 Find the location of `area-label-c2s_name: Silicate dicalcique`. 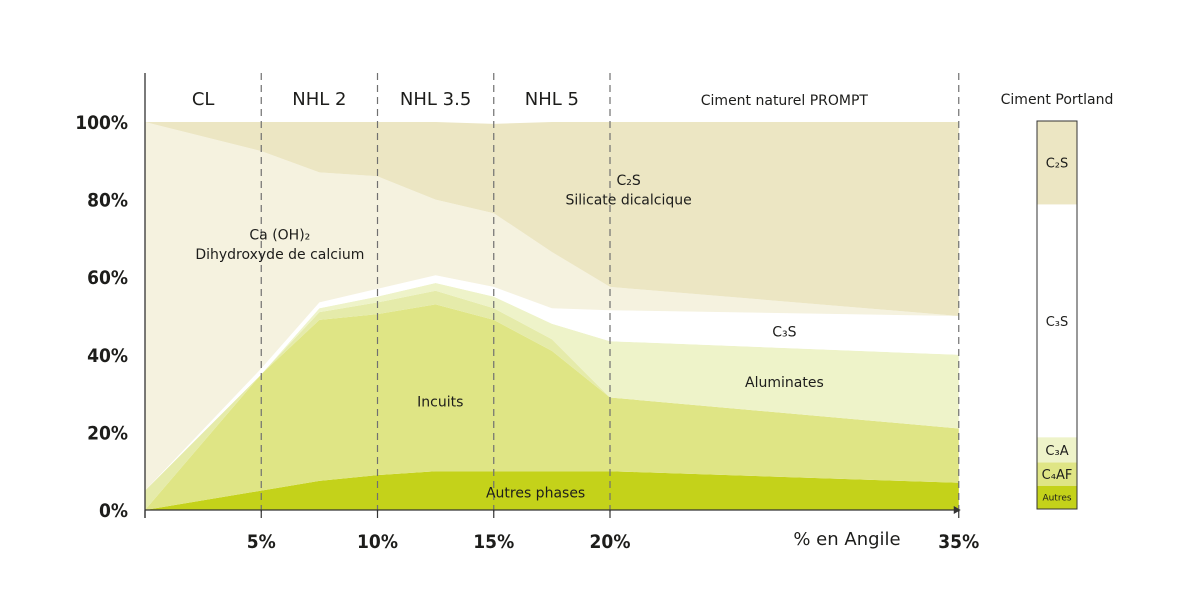

area-label-c2s_name: Silicate dicalcique is located at coordinates (628, 201).